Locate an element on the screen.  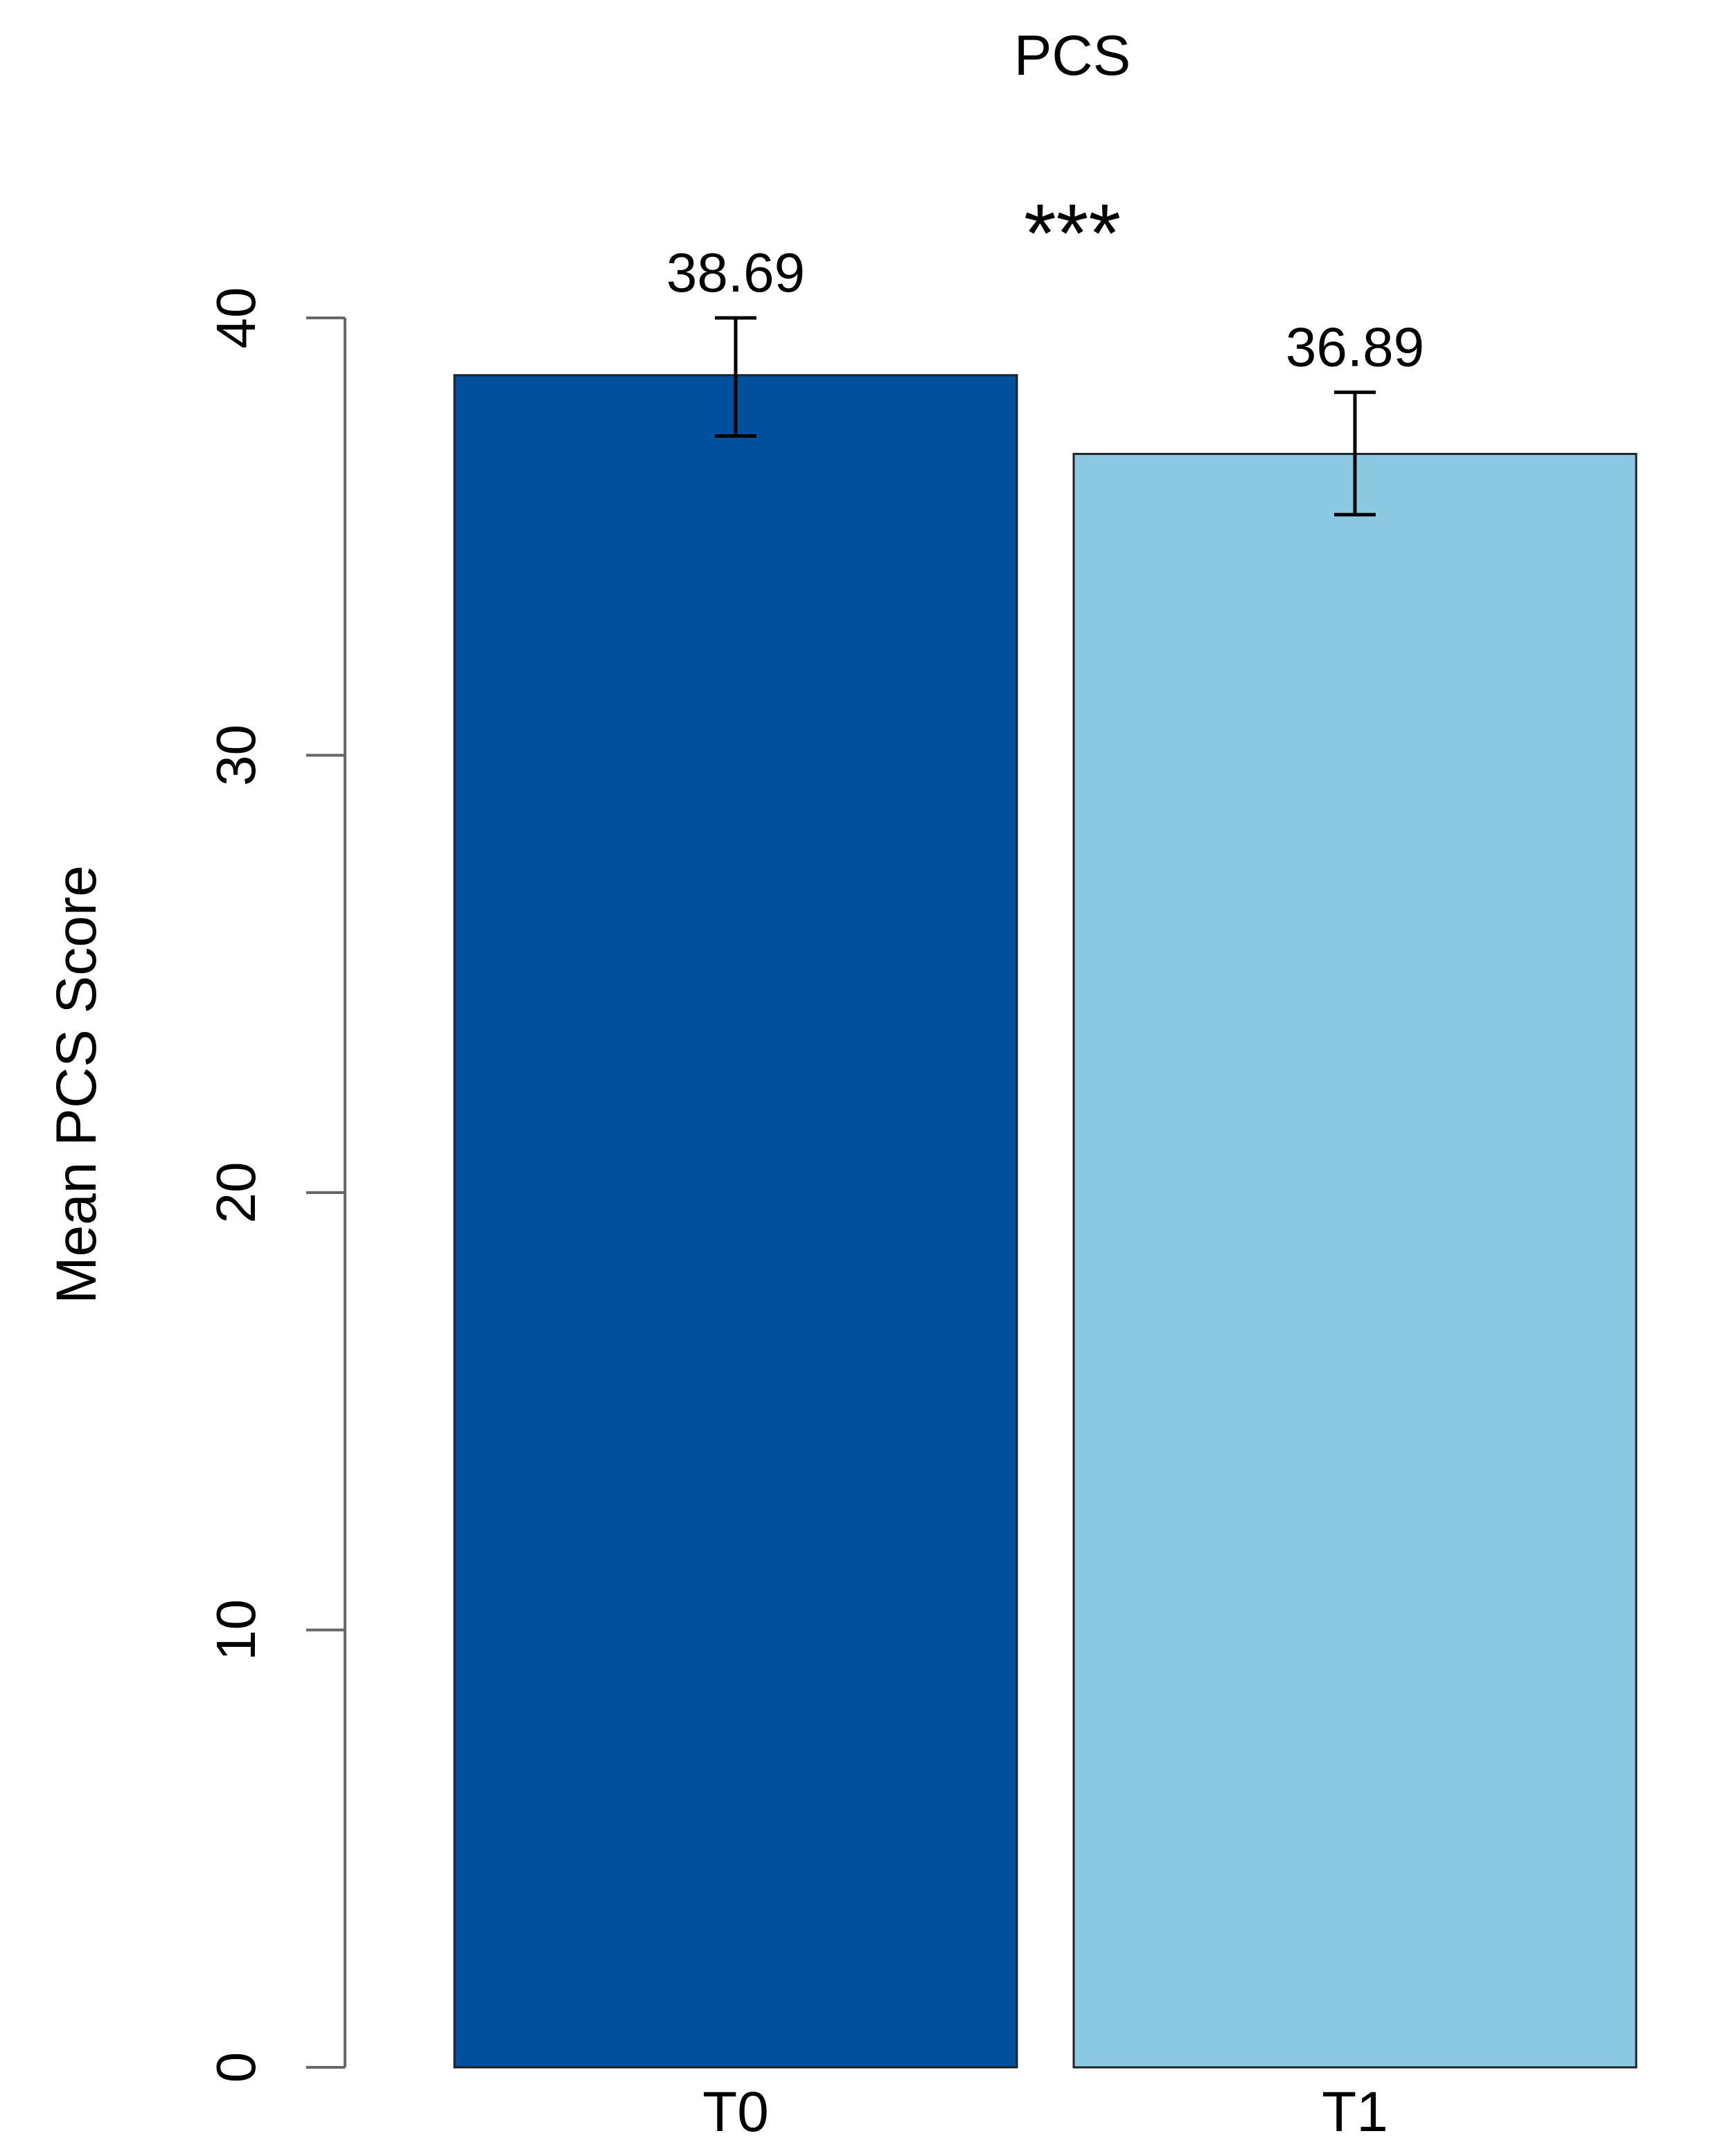
y-tick-label: 10 is located at coordinates (236, 1630).